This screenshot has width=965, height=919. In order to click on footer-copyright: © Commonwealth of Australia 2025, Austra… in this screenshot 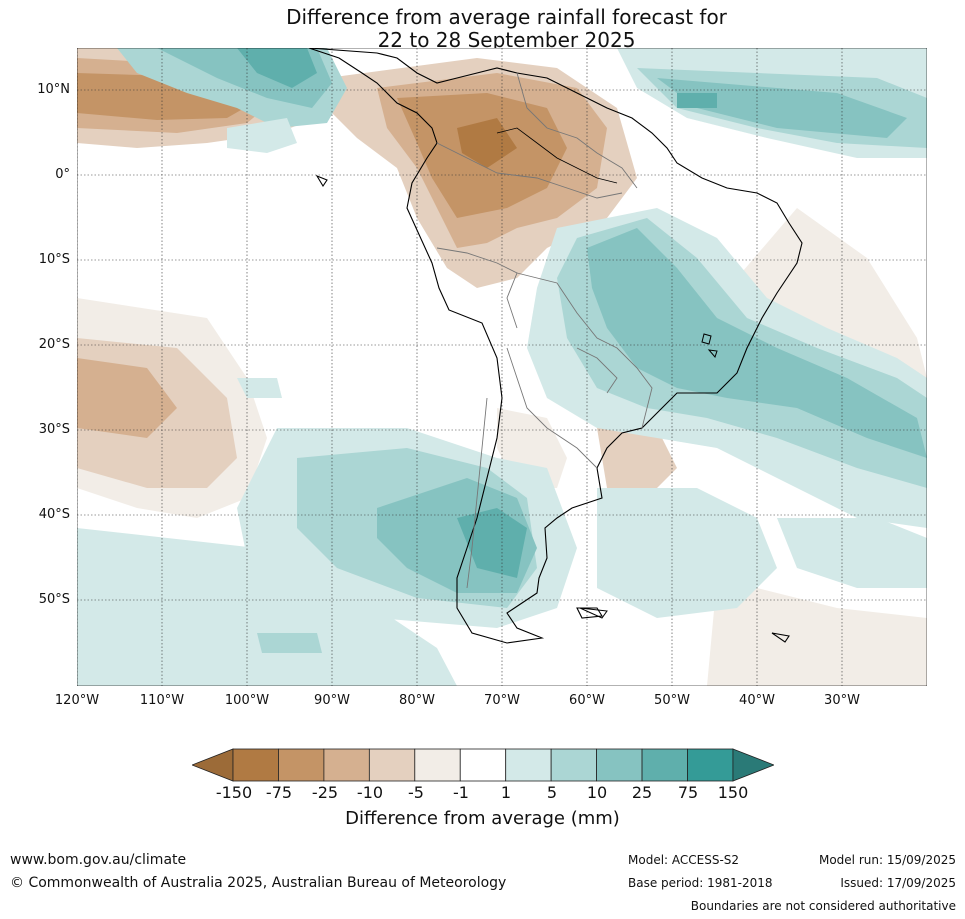, I will do `click(258, 883)`.